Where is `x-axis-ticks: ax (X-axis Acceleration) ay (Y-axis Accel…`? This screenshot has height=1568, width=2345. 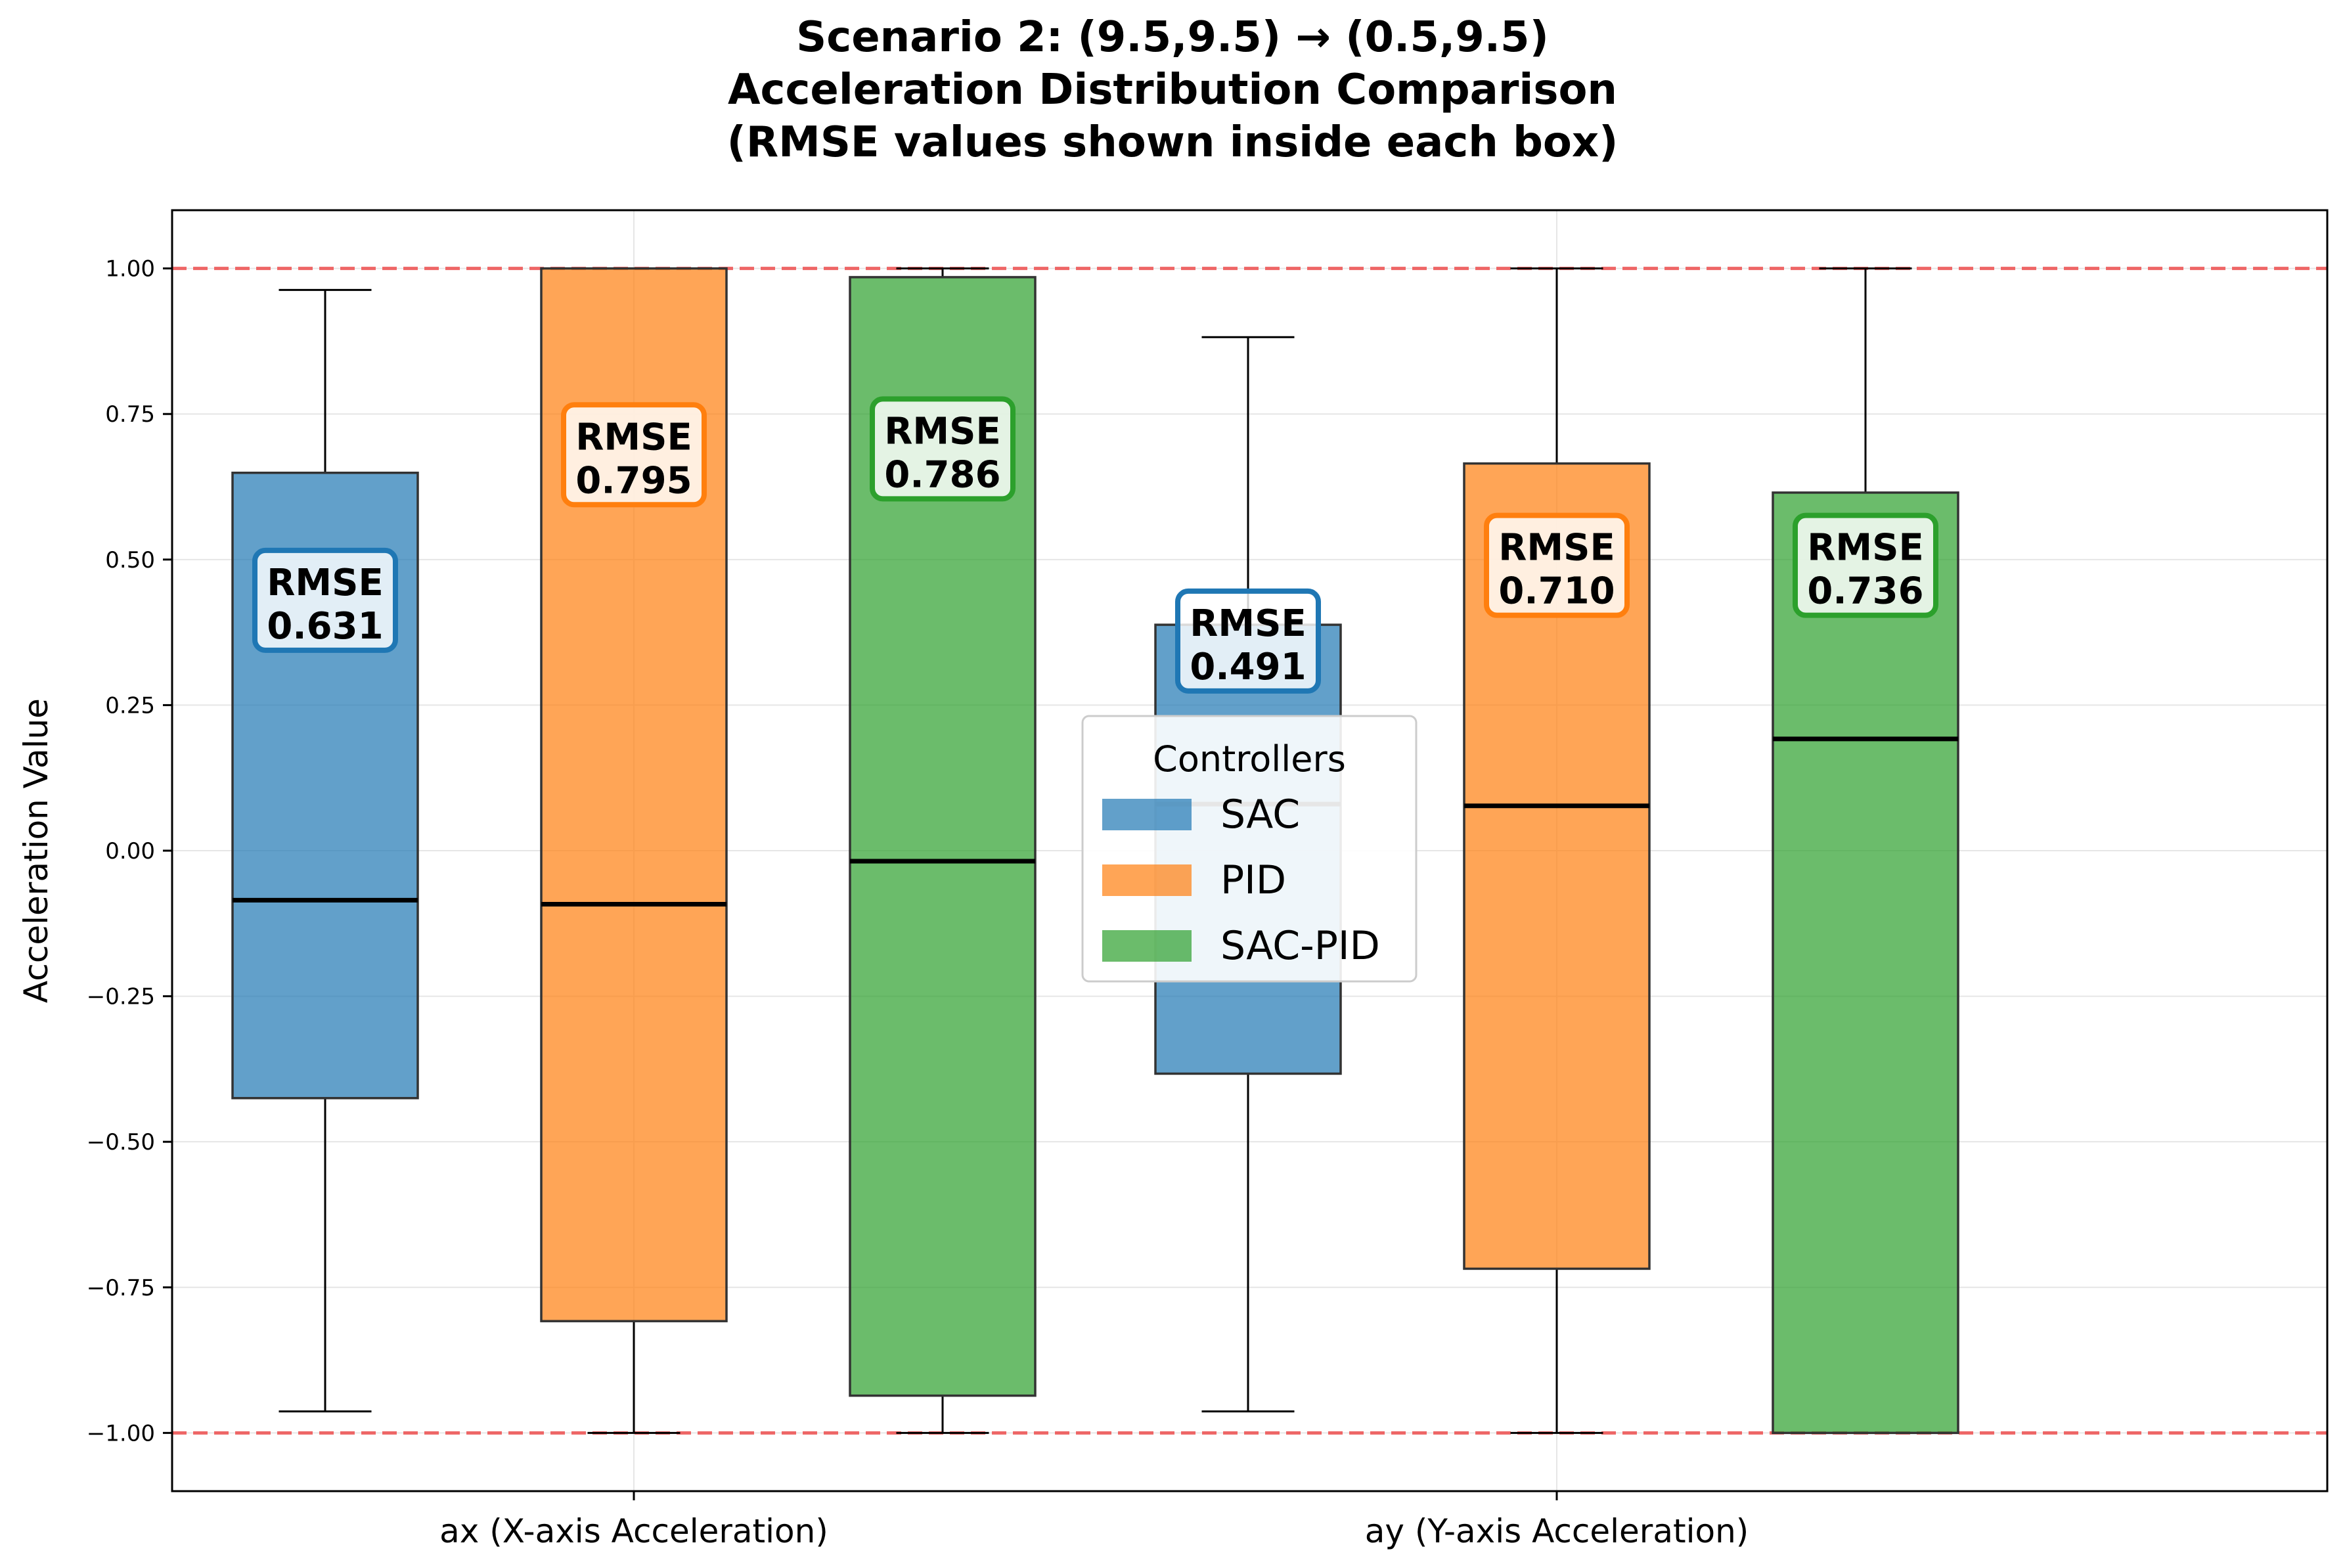
x-axis-ticks: ax (X-axis Acceleration) ay (Y-axis Accel… is located at coordinates (1094, 1520).